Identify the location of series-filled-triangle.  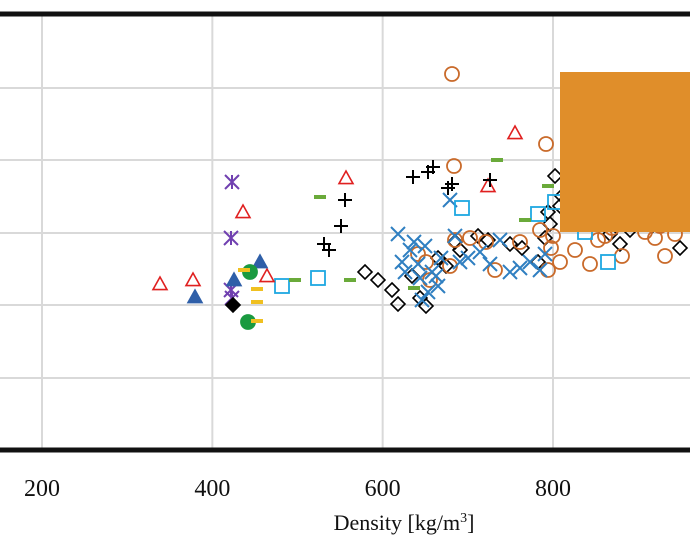
(227, 278).